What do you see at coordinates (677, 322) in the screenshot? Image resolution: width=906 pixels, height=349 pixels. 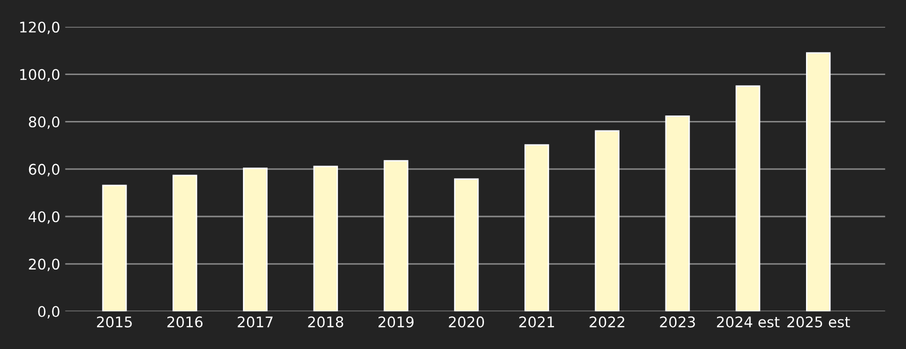 I see `x-tick-label: 2023` at bounding box center [677, 322].